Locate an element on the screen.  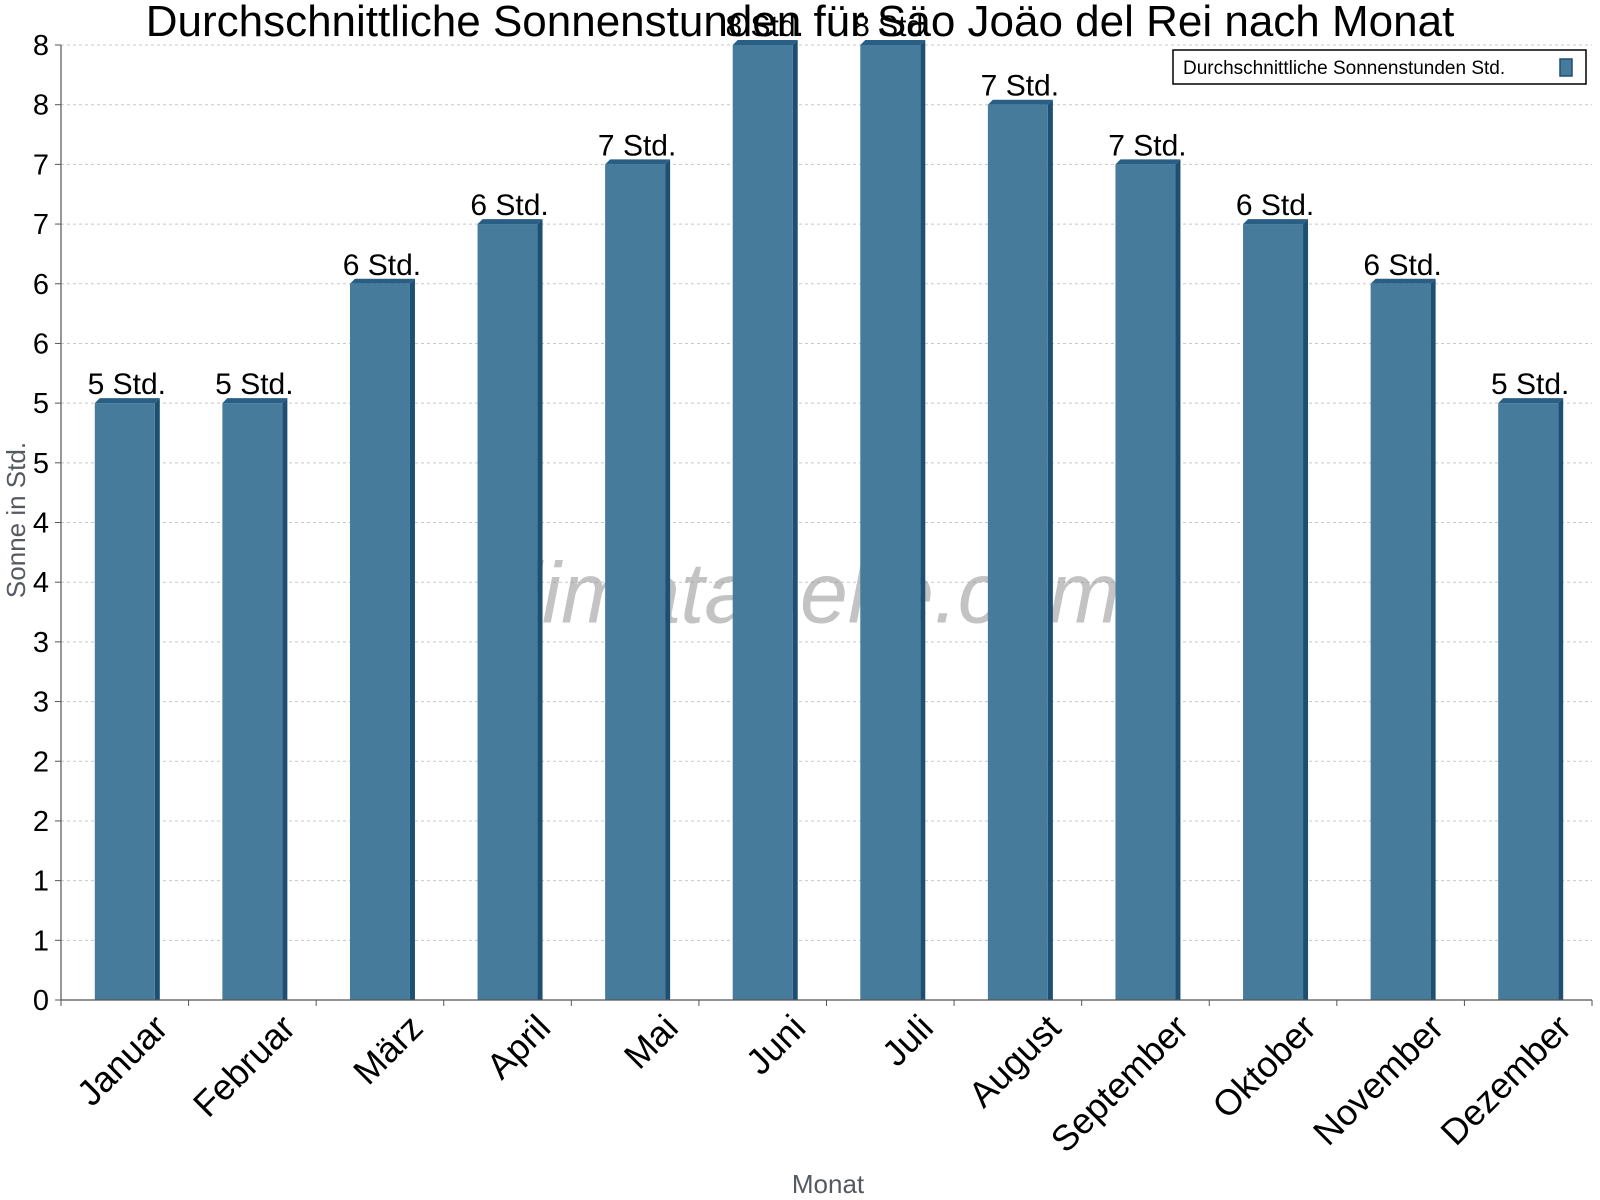
legend-swatch is located at coordinates (1566, 67).